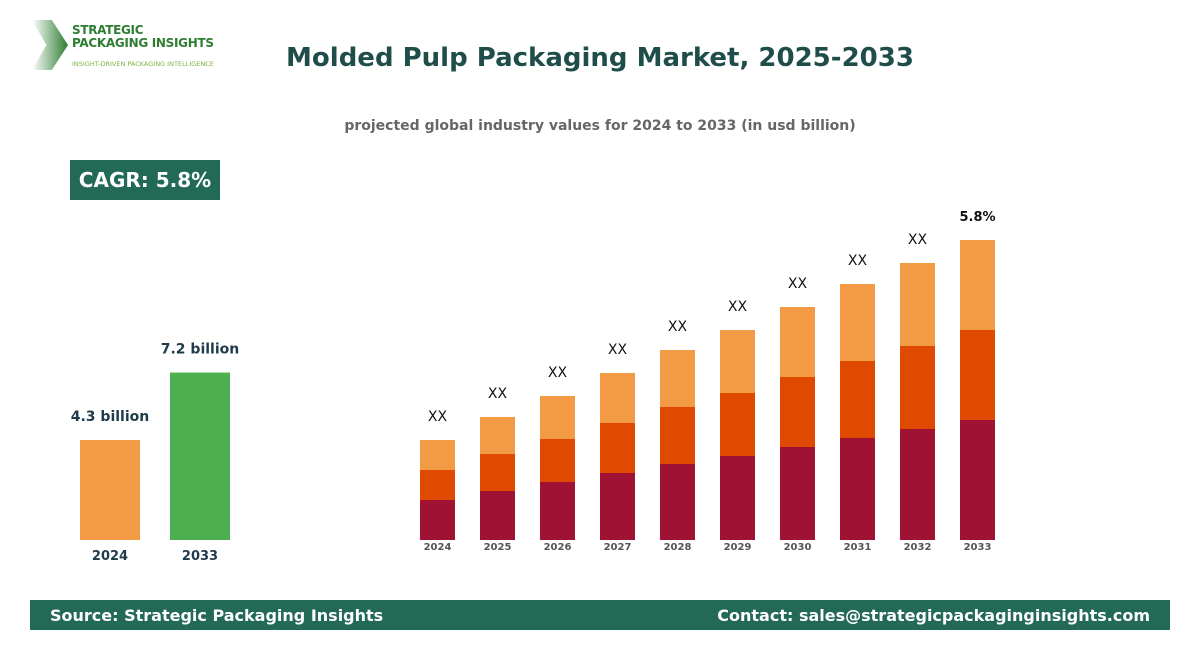 This screenshot has width=1200, height=650. What do you see at coordinates (498, 394) in the screenshot?
I see `data-label-2025: XX` at bounding box center [498, 394].